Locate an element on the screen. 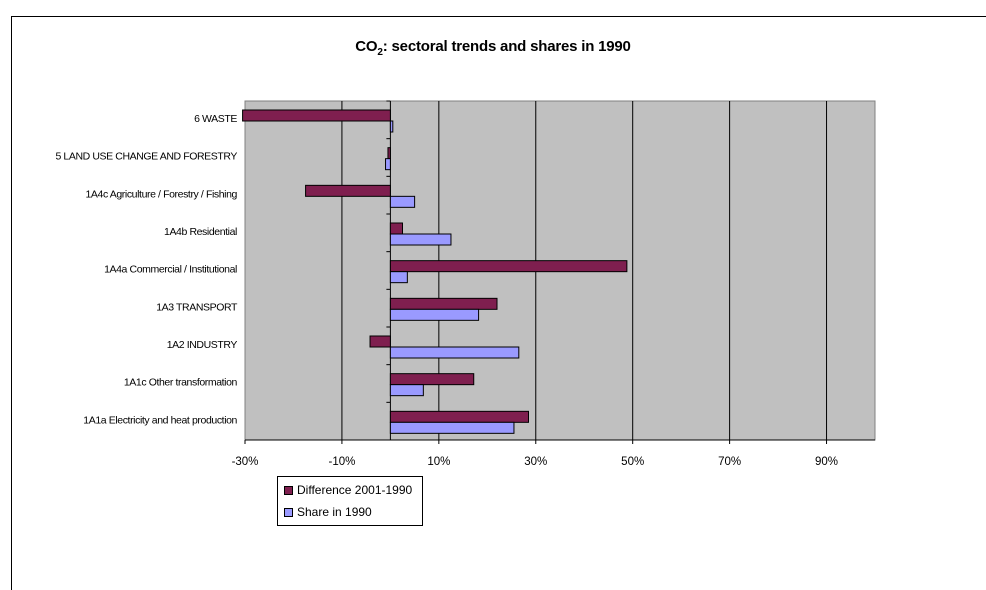 Image resolution: width=986 pixels, height=590 pixels. legend-swatch-difference is located at coordinates (288, 490).